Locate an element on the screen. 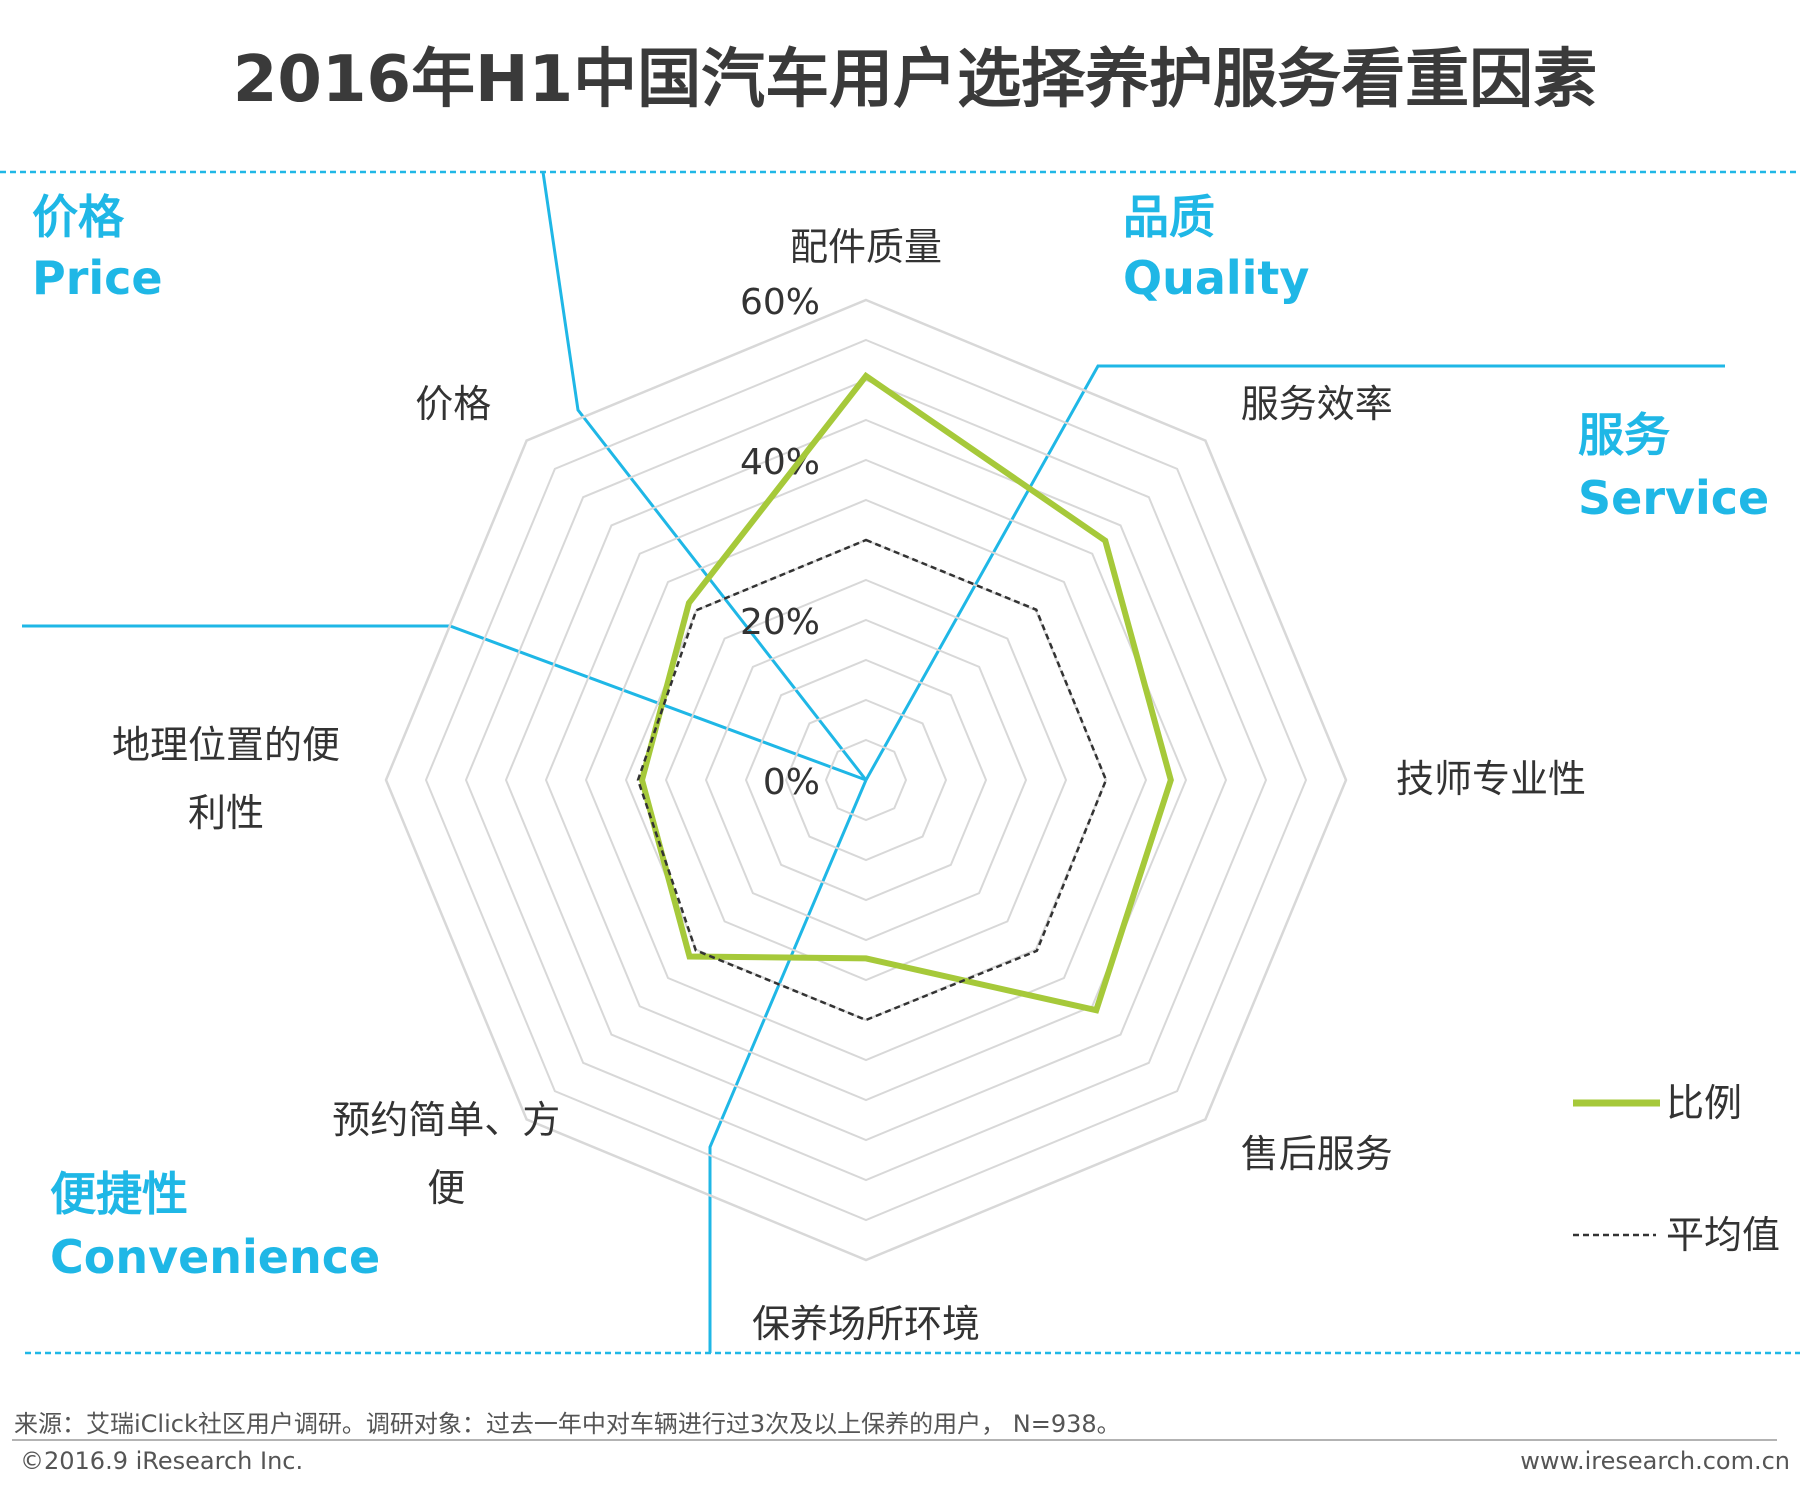 The width and height of the screenshot is (1800, 1487). legend-average-label: 平均值 is located at coordinates (1723, 1235).